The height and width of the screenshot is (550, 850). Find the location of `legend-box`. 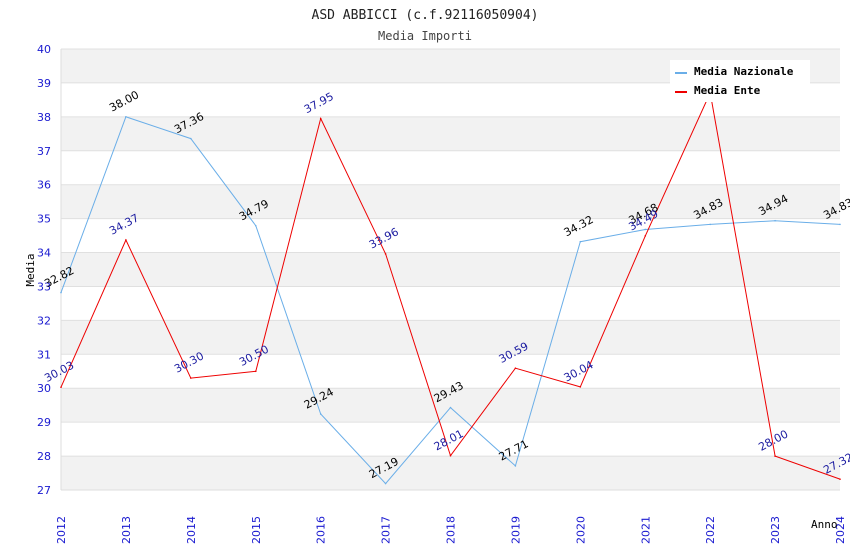

legend-box is located at coordinates (740, 81).